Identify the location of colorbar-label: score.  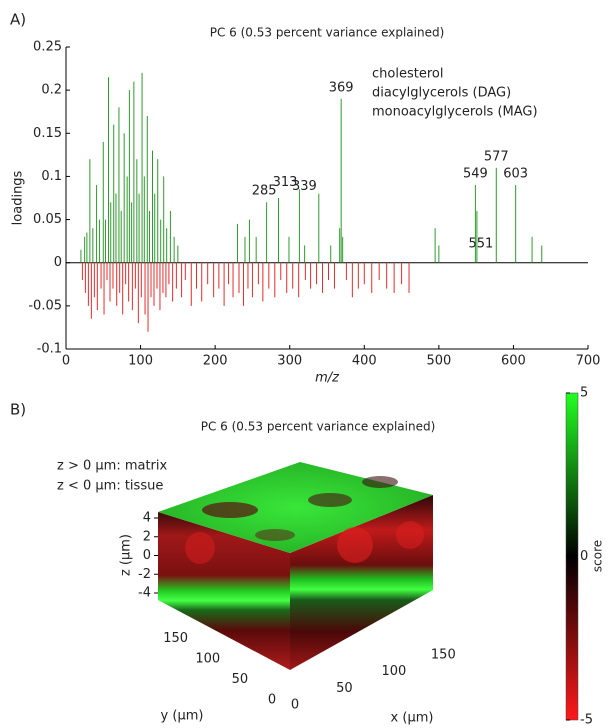
(598, 556).